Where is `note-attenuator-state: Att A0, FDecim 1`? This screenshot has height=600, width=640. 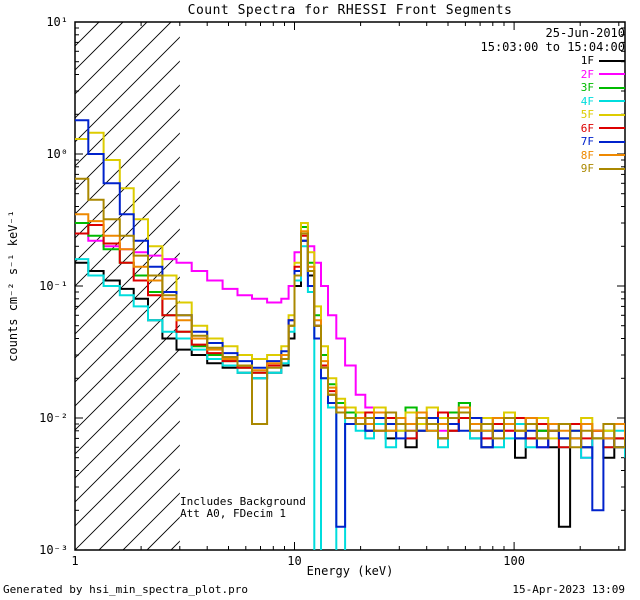
note-attenuator-state: Att A0, FDecim 1 is located at coordinates (233, 513).